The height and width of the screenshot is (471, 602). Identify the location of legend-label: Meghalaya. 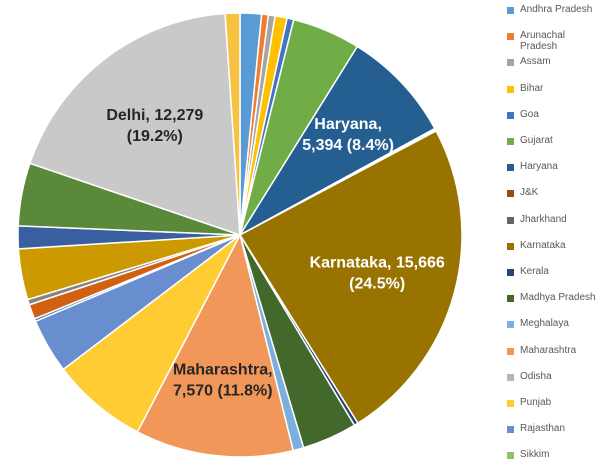
(544, 324).